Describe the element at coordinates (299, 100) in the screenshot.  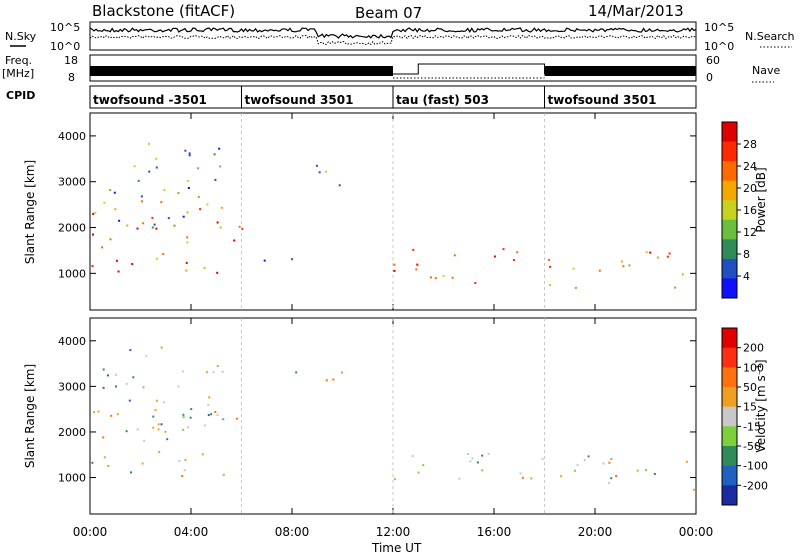
I see `cpid-segment-label: twofsound 3501` at that location.